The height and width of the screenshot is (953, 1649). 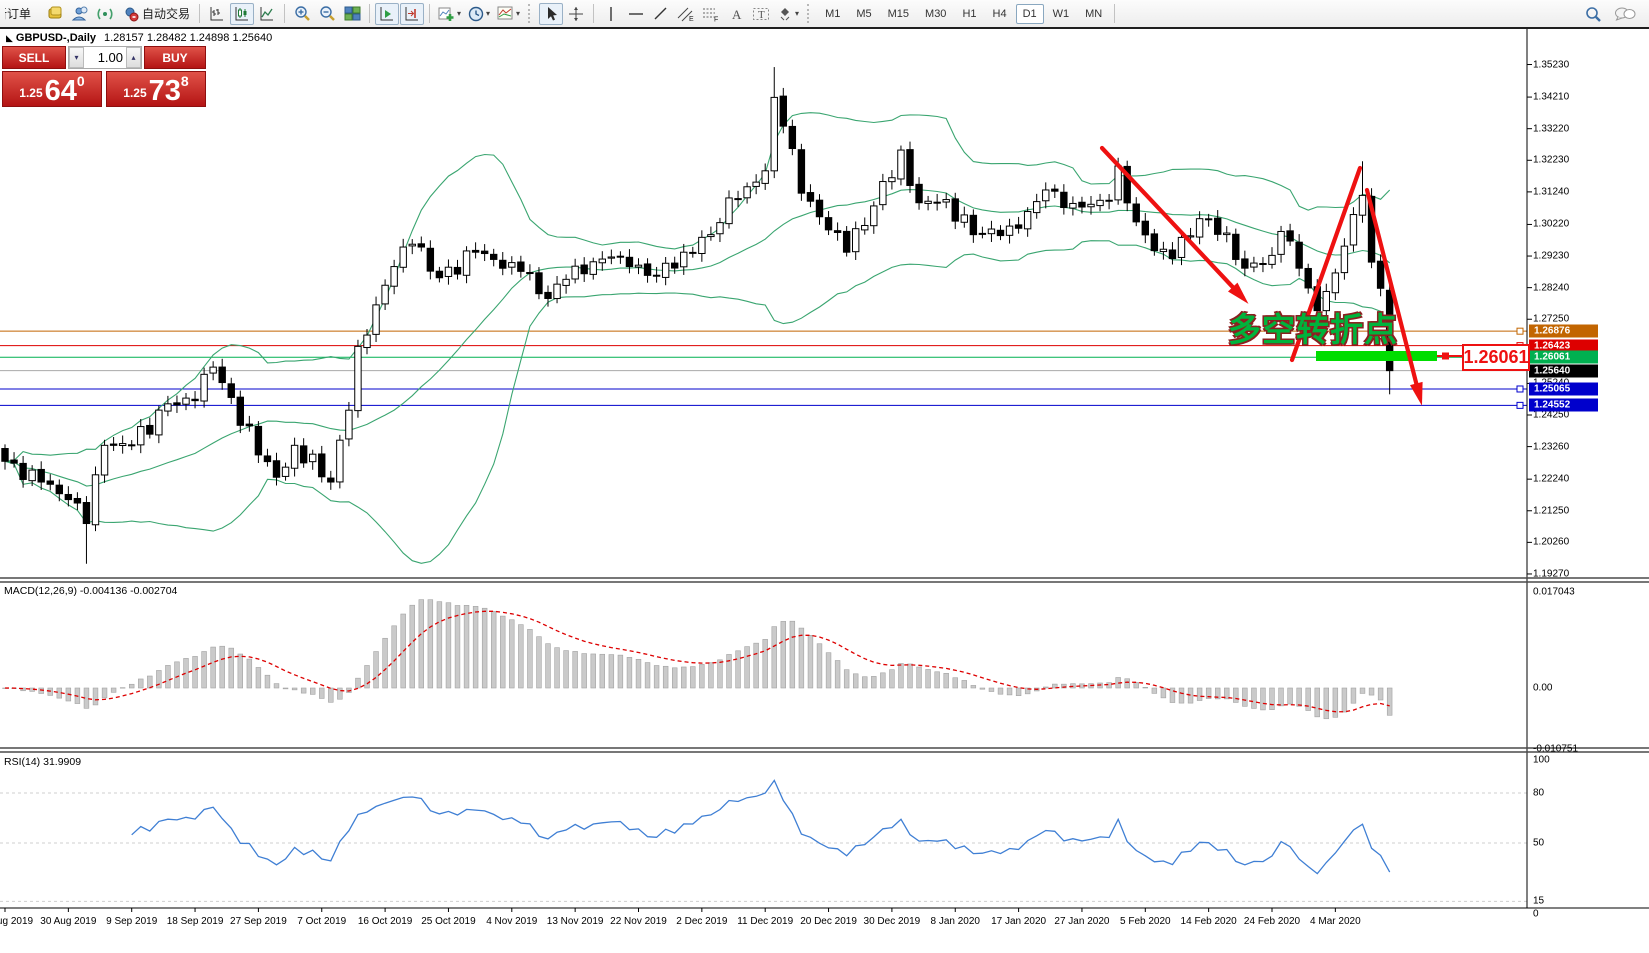 I want to click on crosshair-icon, so click(x=576, y=14).